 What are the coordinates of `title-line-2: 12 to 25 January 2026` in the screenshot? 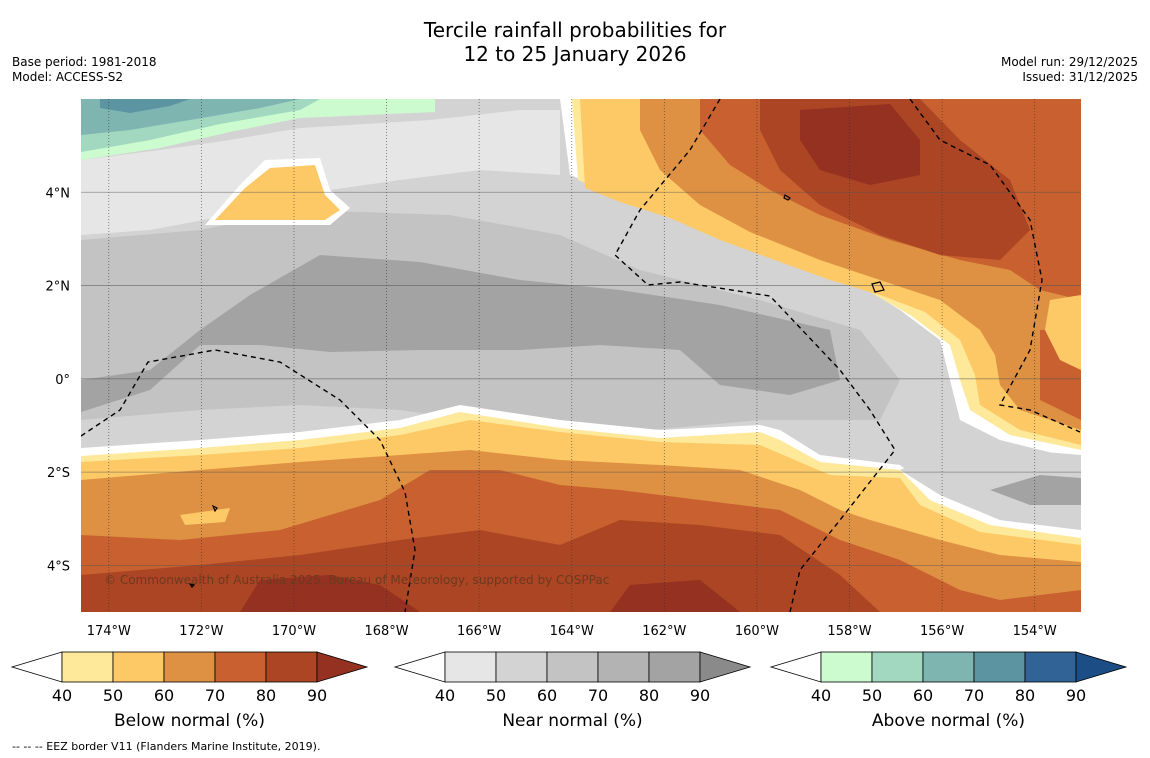 It's located at (575, 54).